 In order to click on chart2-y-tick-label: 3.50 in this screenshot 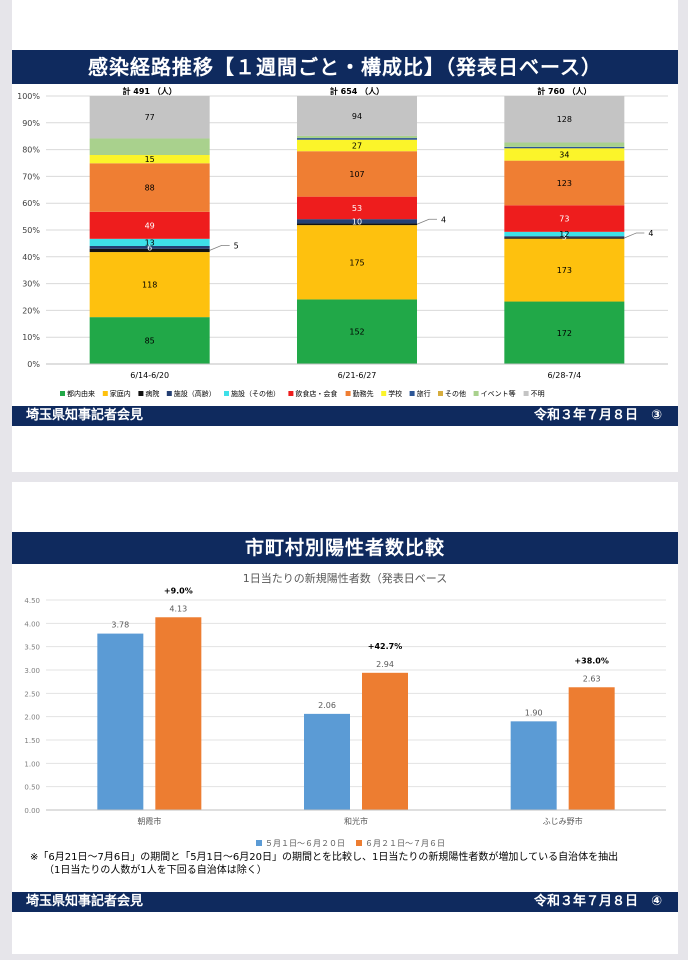, I will do `click(32, 648)`.